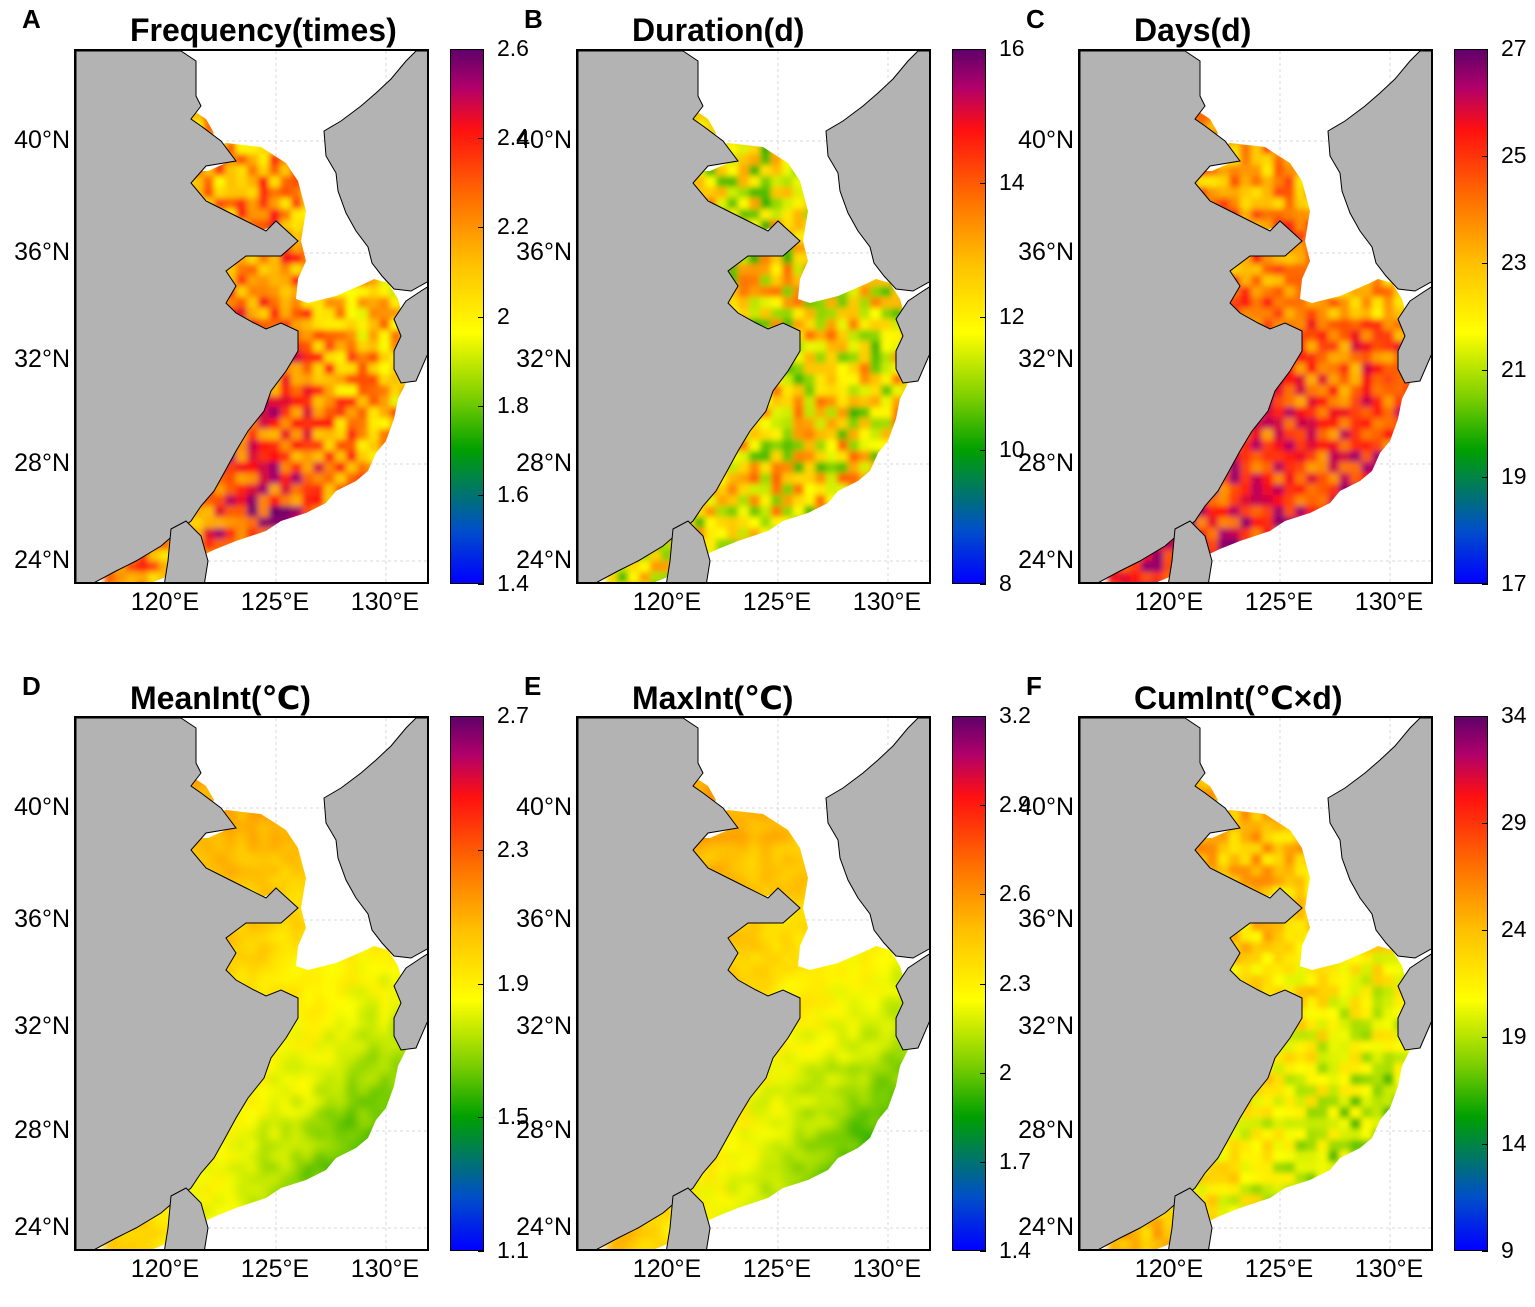 The image size is (1535, 1307). I want to click on colorbar-tick-label: 27, so click(1514, 48).